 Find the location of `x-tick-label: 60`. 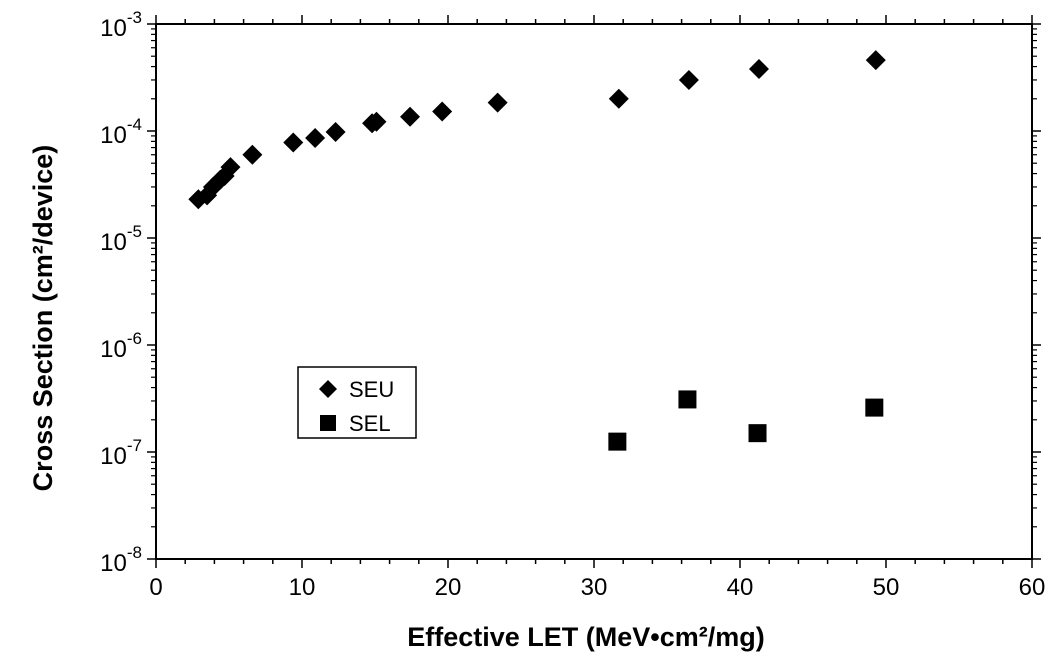

x-tick-label: 60 is located at coordinates (1032, 587).